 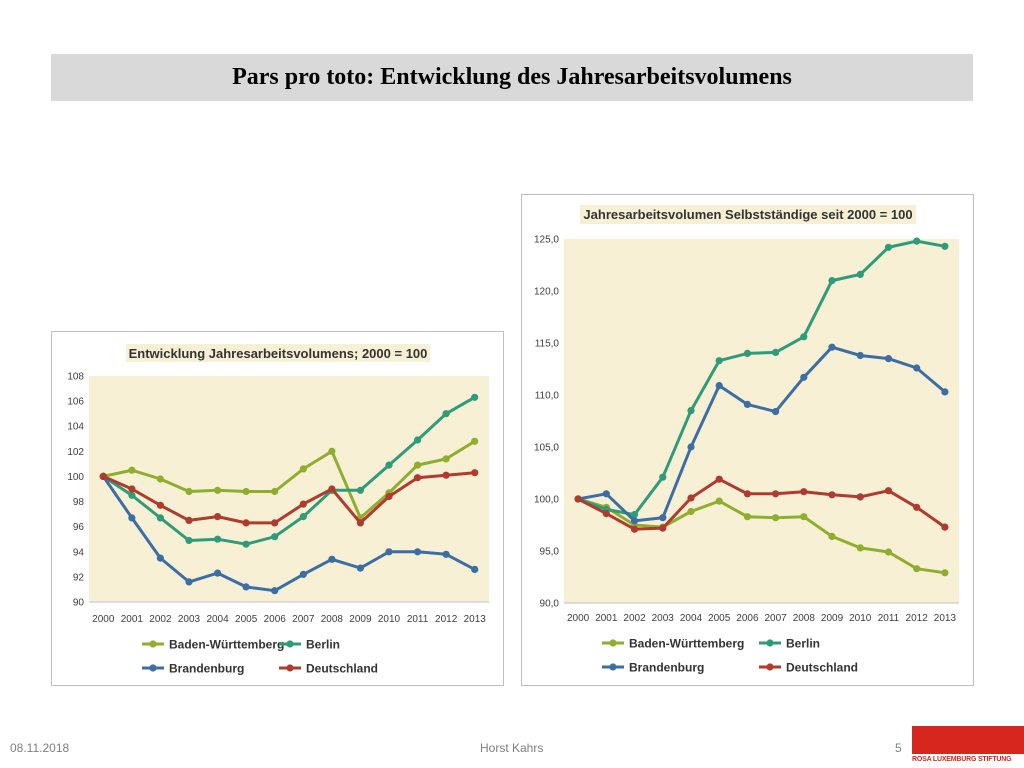 I want to click on chart-title-box, so click(x=278, y=353).